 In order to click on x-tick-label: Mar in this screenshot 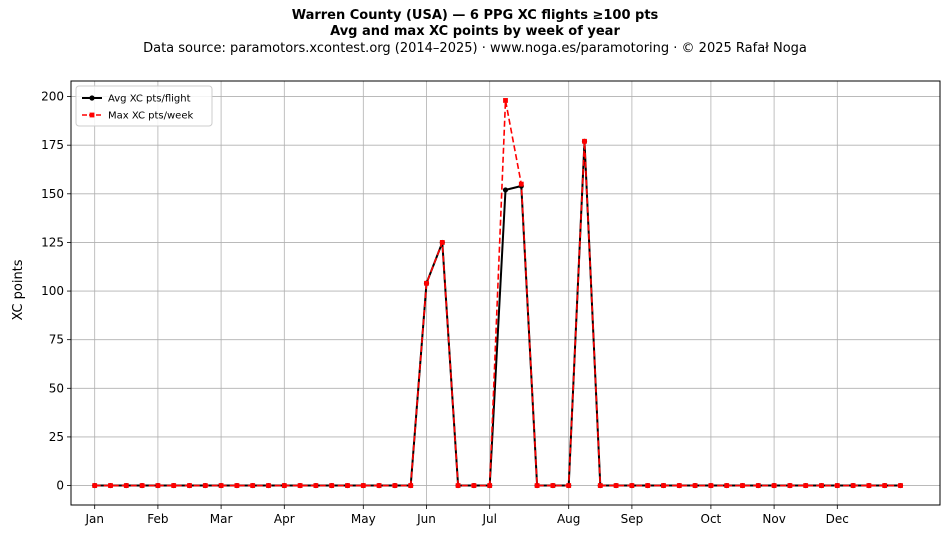, I will do `click(221, 519)`.